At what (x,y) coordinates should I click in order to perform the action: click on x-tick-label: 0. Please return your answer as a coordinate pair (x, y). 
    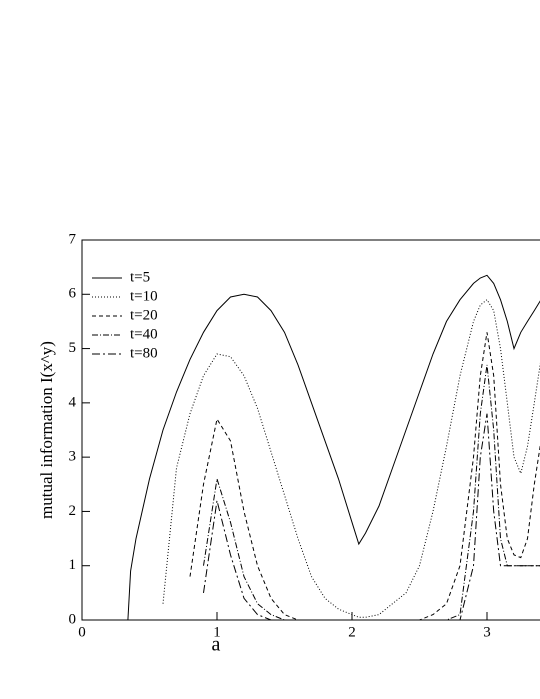
    Looking at the image, I should click on (82, 632).